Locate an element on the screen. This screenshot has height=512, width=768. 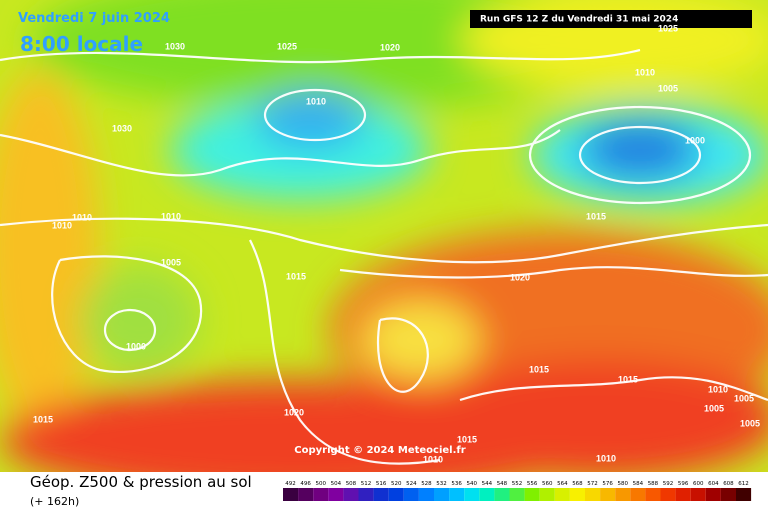
scale-label: 580 is located at coordinates (623, 484).